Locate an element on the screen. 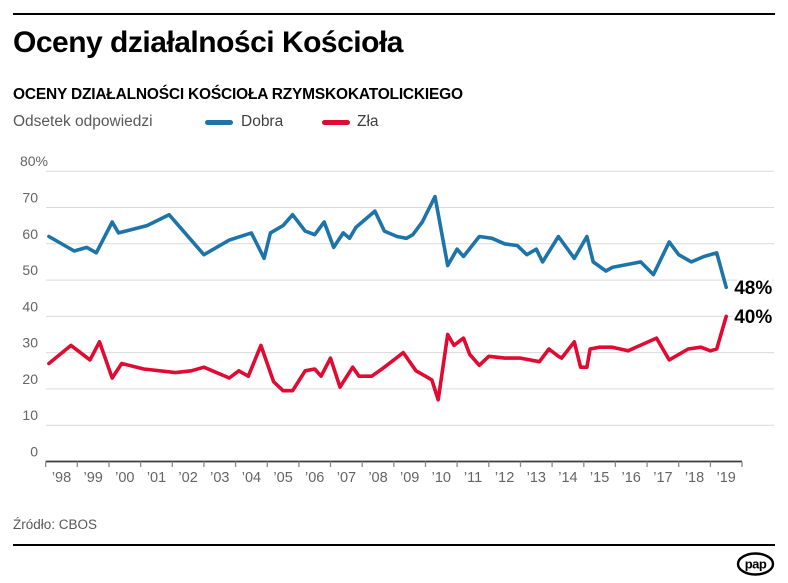 The height and width of the screenshot is (583, 788). y-axis-label-40: 40 is located at coordinates (30, 306).